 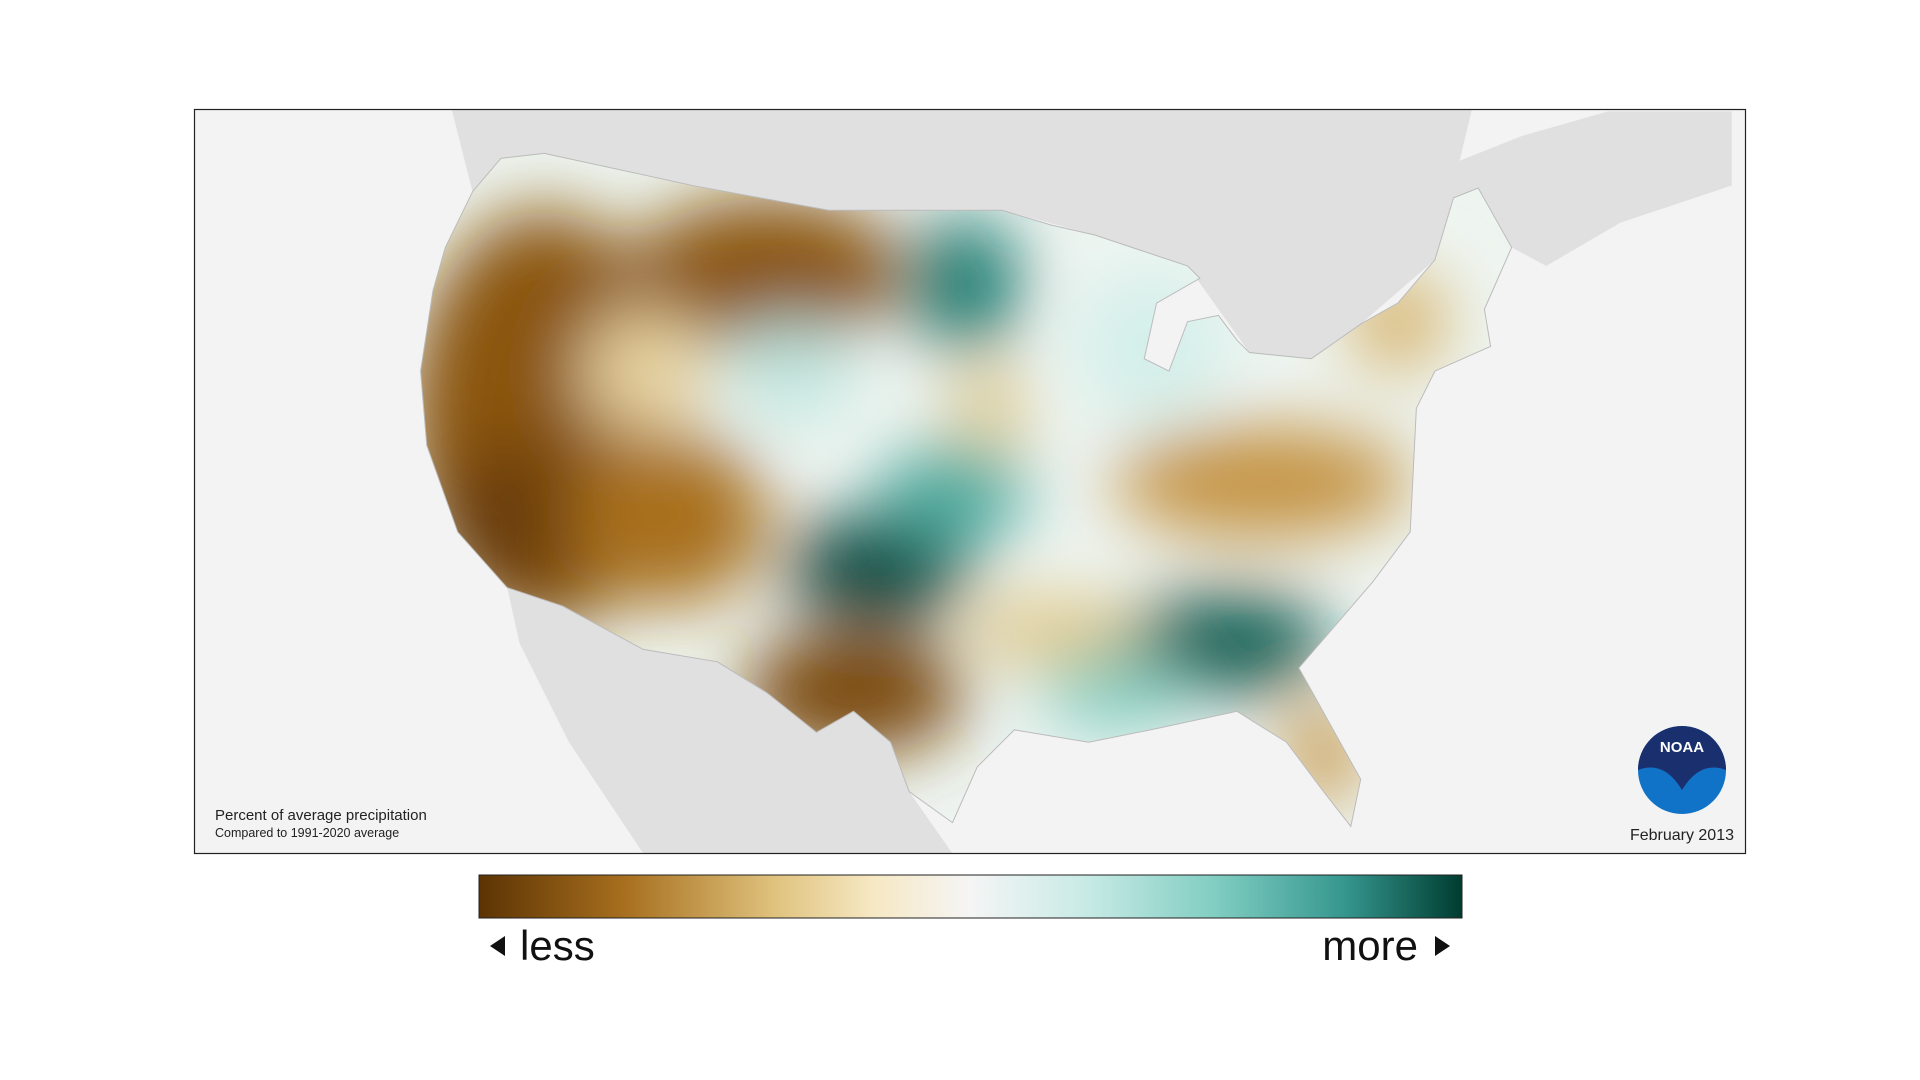 I want to click on date: February 2013, so click(x=1682, y=835).